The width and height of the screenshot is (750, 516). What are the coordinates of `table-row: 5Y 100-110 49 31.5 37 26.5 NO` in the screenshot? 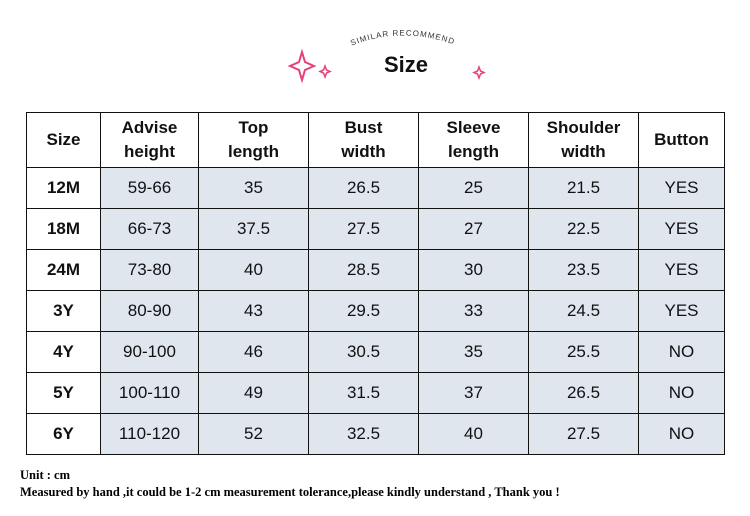 It's located at (375, 393).